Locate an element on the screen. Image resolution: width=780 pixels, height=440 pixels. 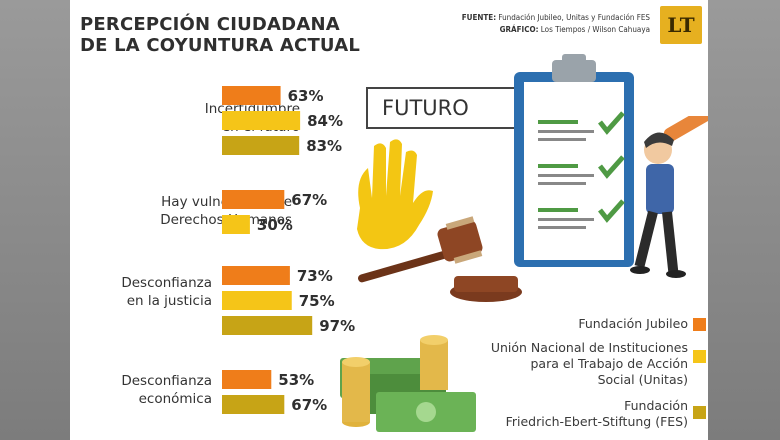
background-right is located at coordinates (744, 220).